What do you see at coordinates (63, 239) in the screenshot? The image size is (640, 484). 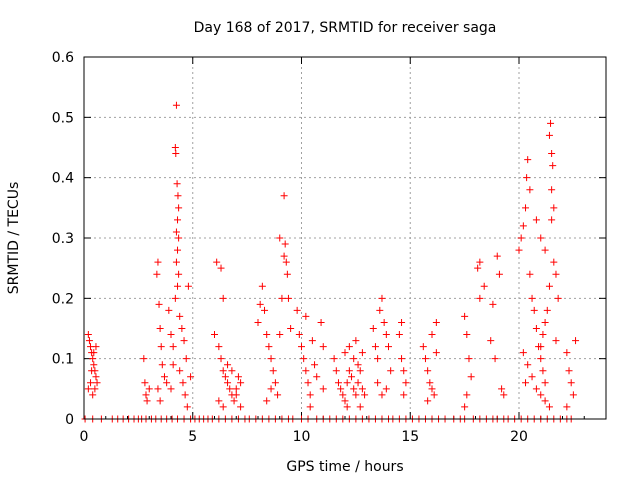 I see `y-tick-label: 0.3` at bounding box center [63, 239].